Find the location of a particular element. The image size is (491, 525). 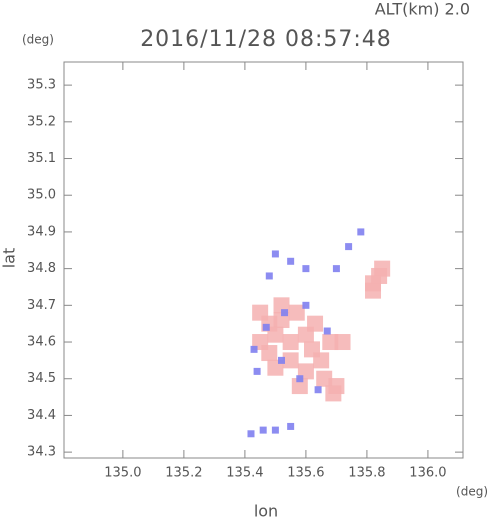

y-tick-label: 34.3 is located at coordinates (41, 452).